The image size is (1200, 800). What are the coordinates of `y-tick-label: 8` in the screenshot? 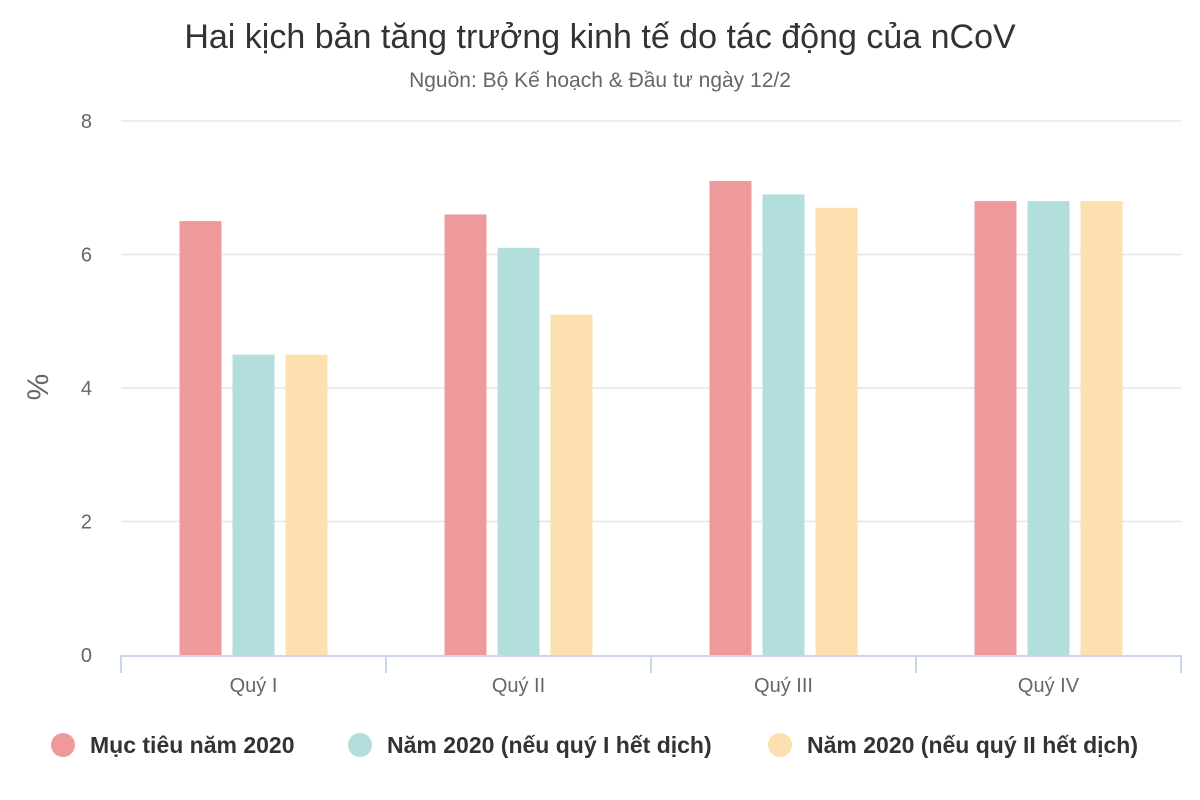 It's located at (86, 122).